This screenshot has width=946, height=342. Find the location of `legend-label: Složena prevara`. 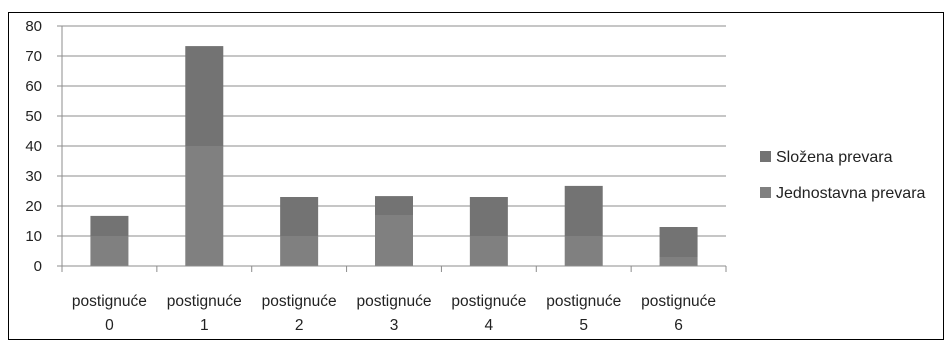

legend-label: Složena prevara is located at coordinates (834, 157).